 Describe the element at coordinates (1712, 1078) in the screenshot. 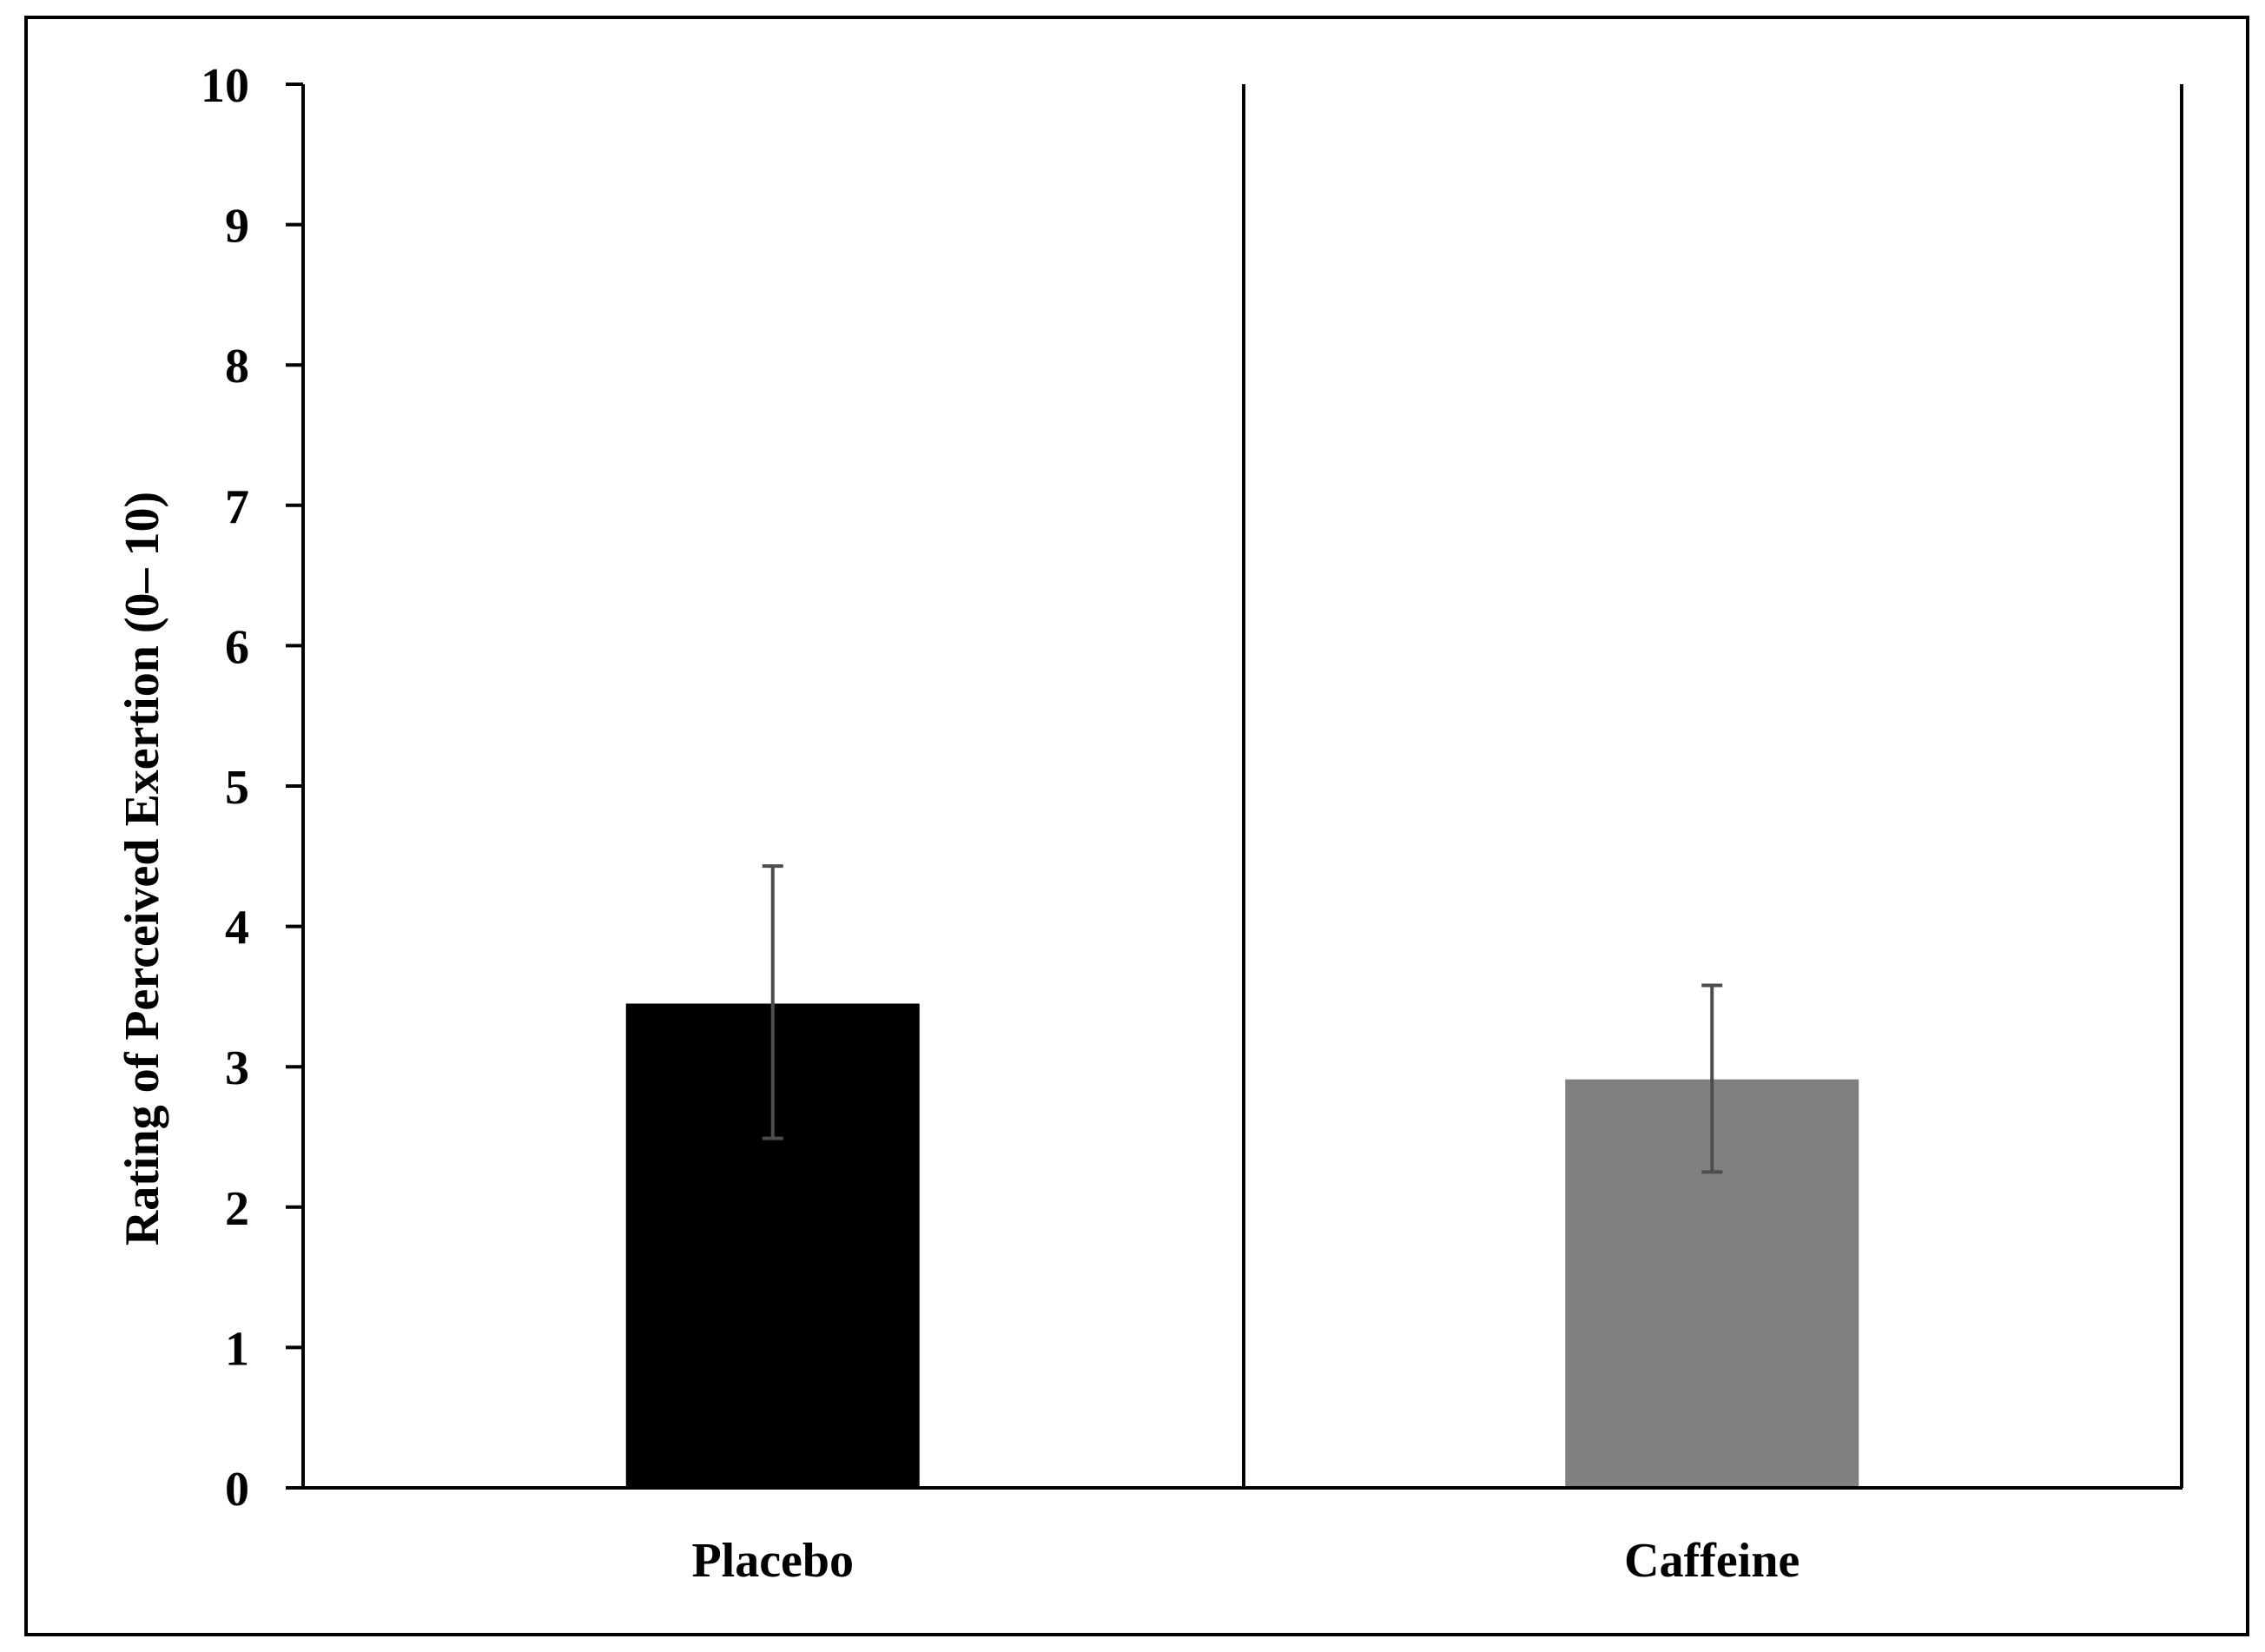

I see `error-bar-caffeine` at that location.